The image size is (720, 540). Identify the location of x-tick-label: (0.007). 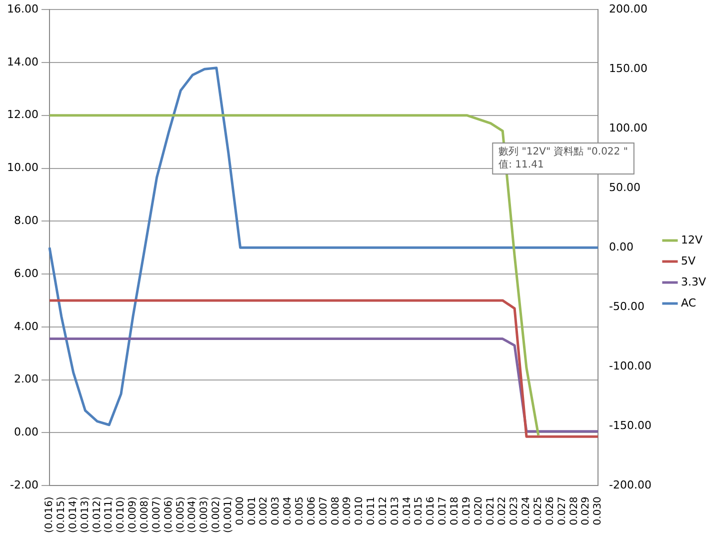
(156, 515).